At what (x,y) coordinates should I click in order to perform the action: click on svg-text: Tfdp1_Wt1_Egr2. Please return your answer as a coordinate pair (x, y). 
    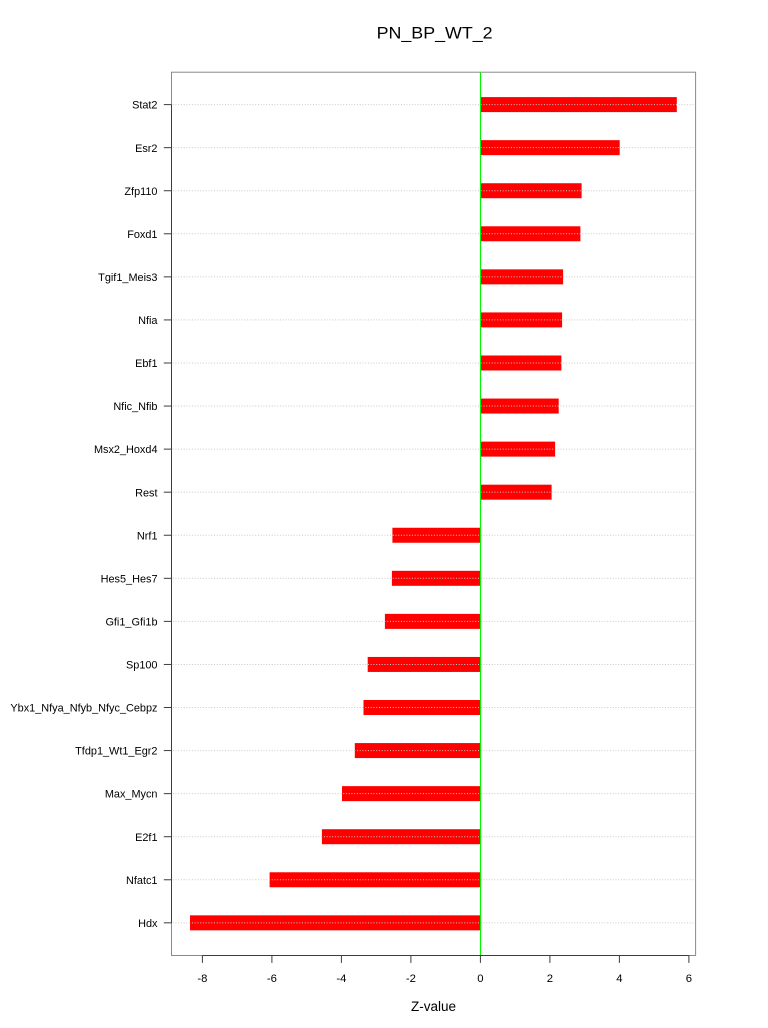
    Looking at the image, I should click on (116, 752).